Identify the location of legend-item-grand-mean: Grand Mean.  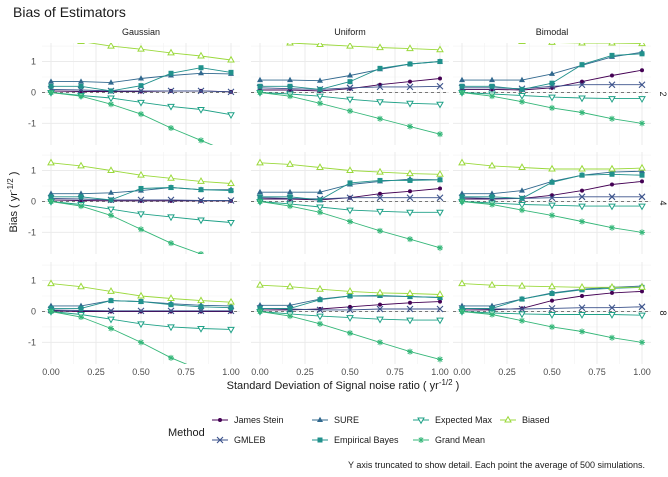
(449, 440).